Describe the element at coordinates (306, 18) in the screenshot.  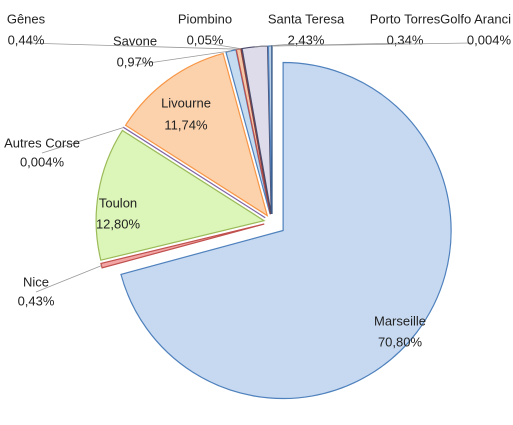
I see `slice-label: Santa Teresa` at that location.